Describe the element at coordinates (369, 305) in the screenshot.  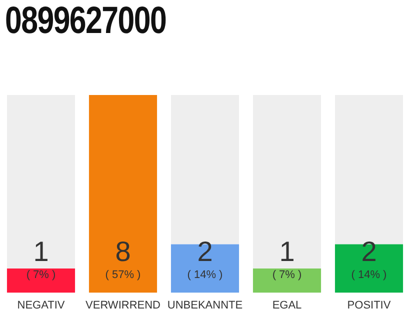
I see `x-tick-label: POSITIV` at that location.